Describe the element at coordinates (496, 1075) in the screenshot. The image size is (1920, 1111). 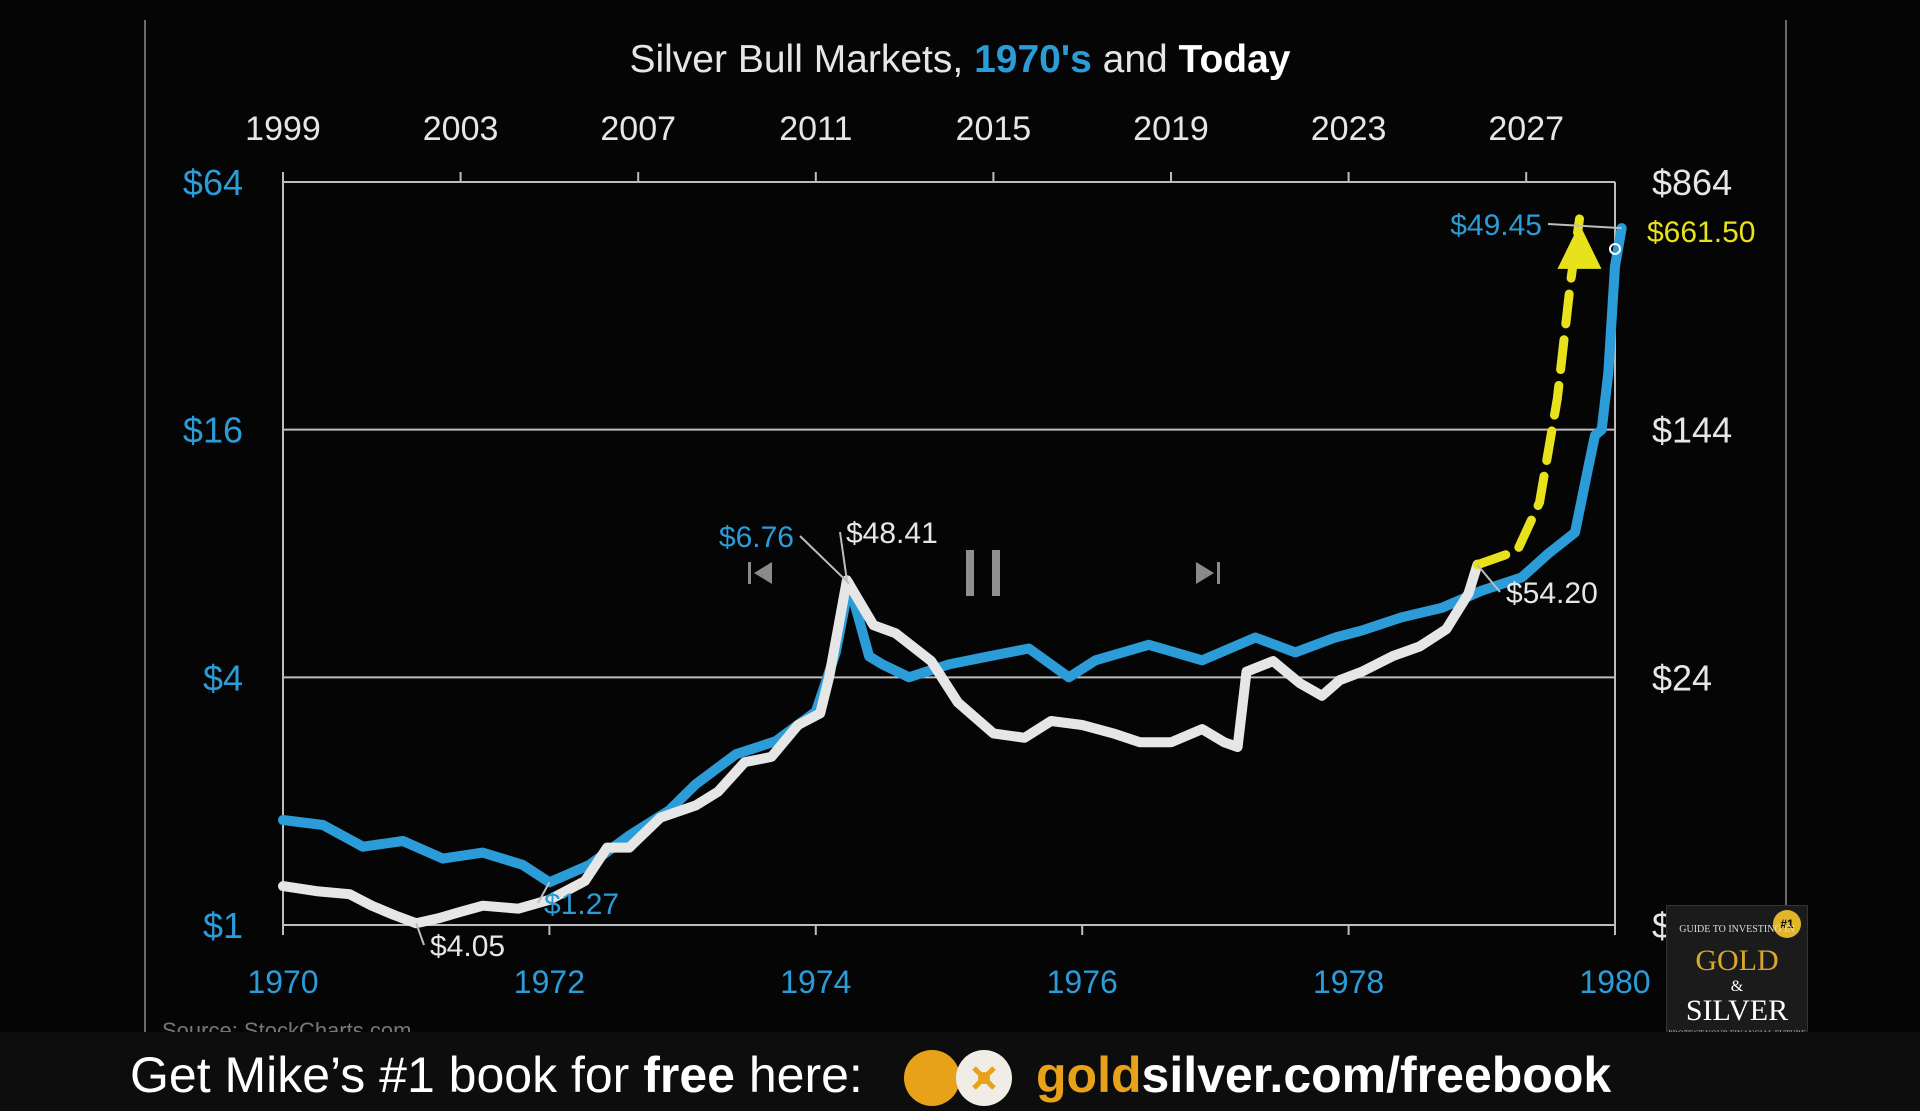
I see `promo-banner-text: Get Mike’s #1 book for free here:` at that location.